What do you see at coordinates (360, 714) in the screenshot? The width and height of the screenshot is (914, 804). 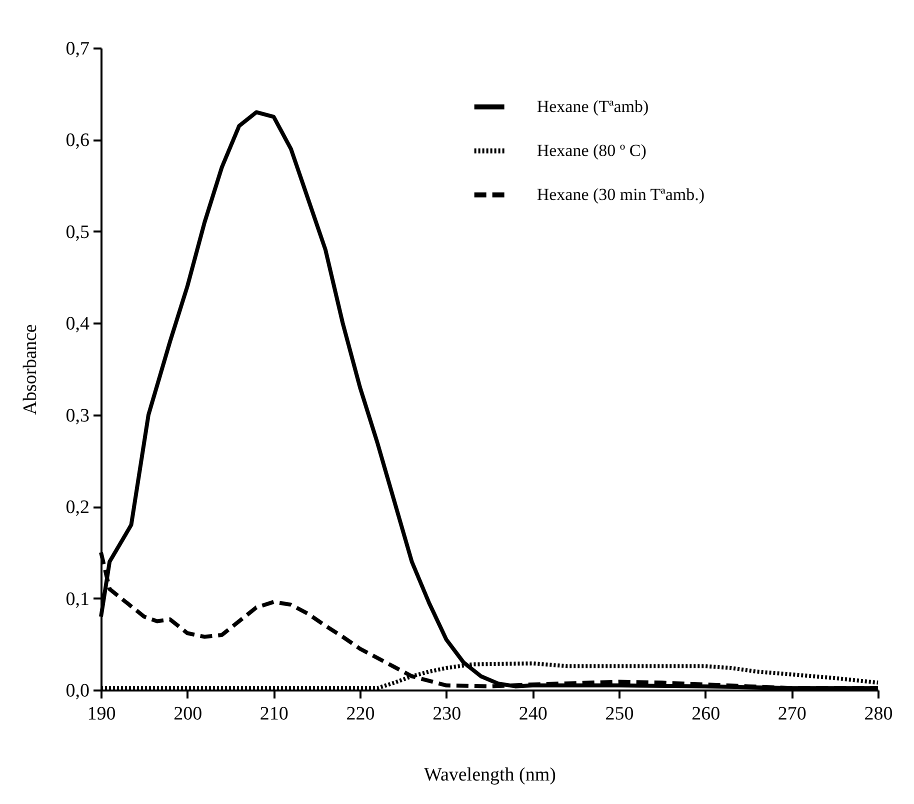 I see `x-tick-label: 220` at bounding box center [360, 714].